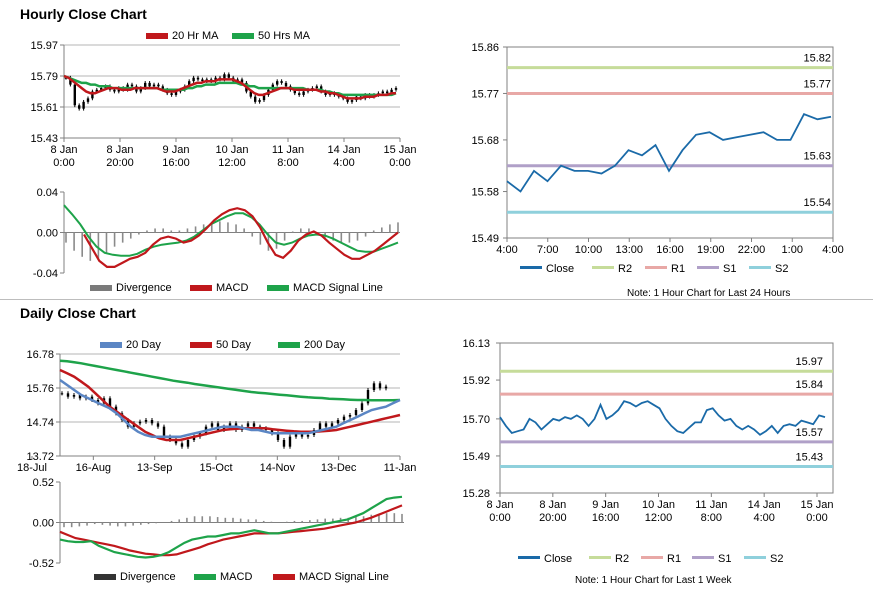 The height and width of the screenshot is (601, 873). Describe the element at coordinates (344, 577) in the screenshot. I see `daily-macd-signal-legend-label: MACD Signal Line` at that location.